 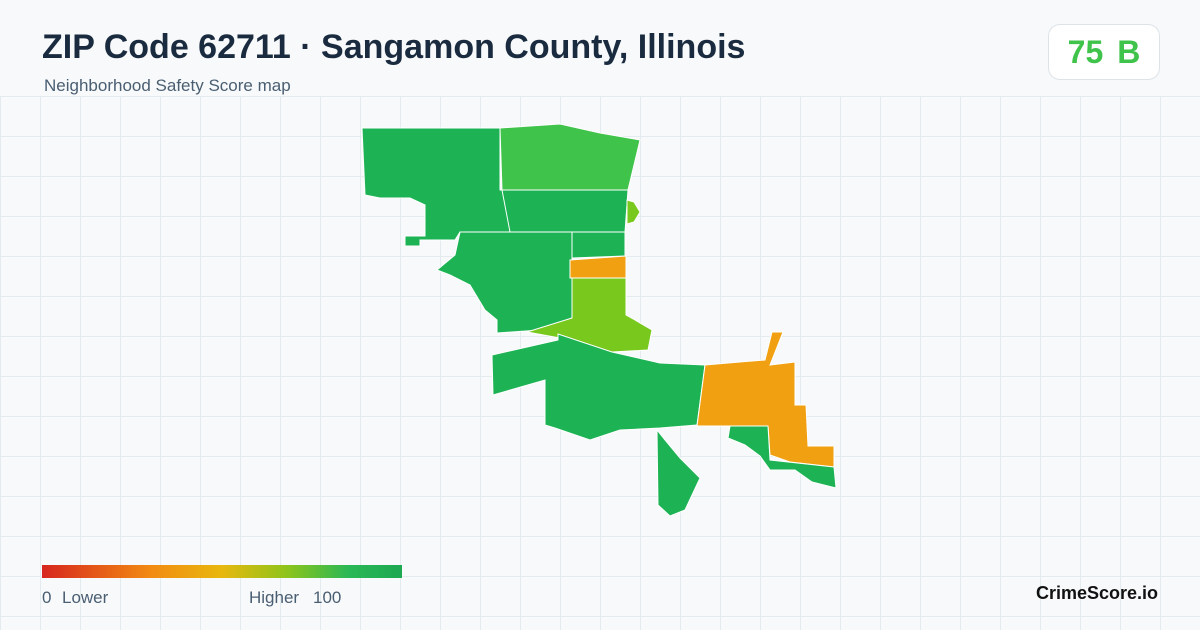 I want to click on legend-min: 0, so click(x=47, y=597).